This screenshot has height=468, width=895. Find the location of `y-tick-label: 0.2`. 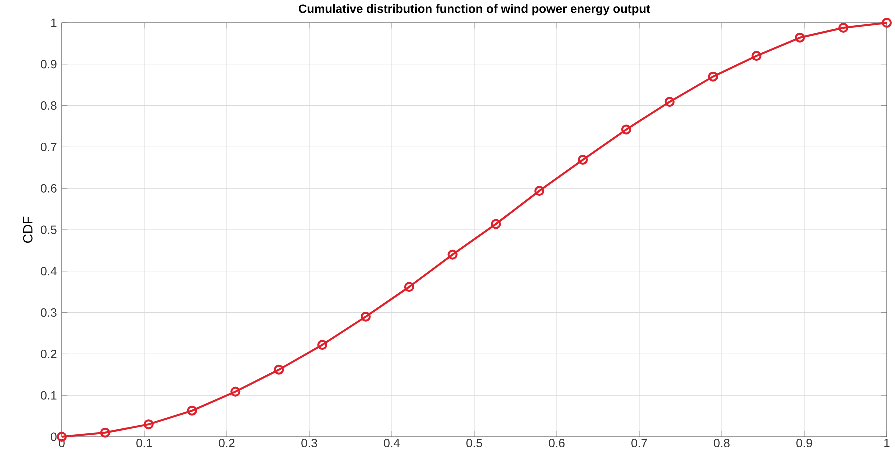

y-tick-label: 0.2 is located at coordinates (49, 354).